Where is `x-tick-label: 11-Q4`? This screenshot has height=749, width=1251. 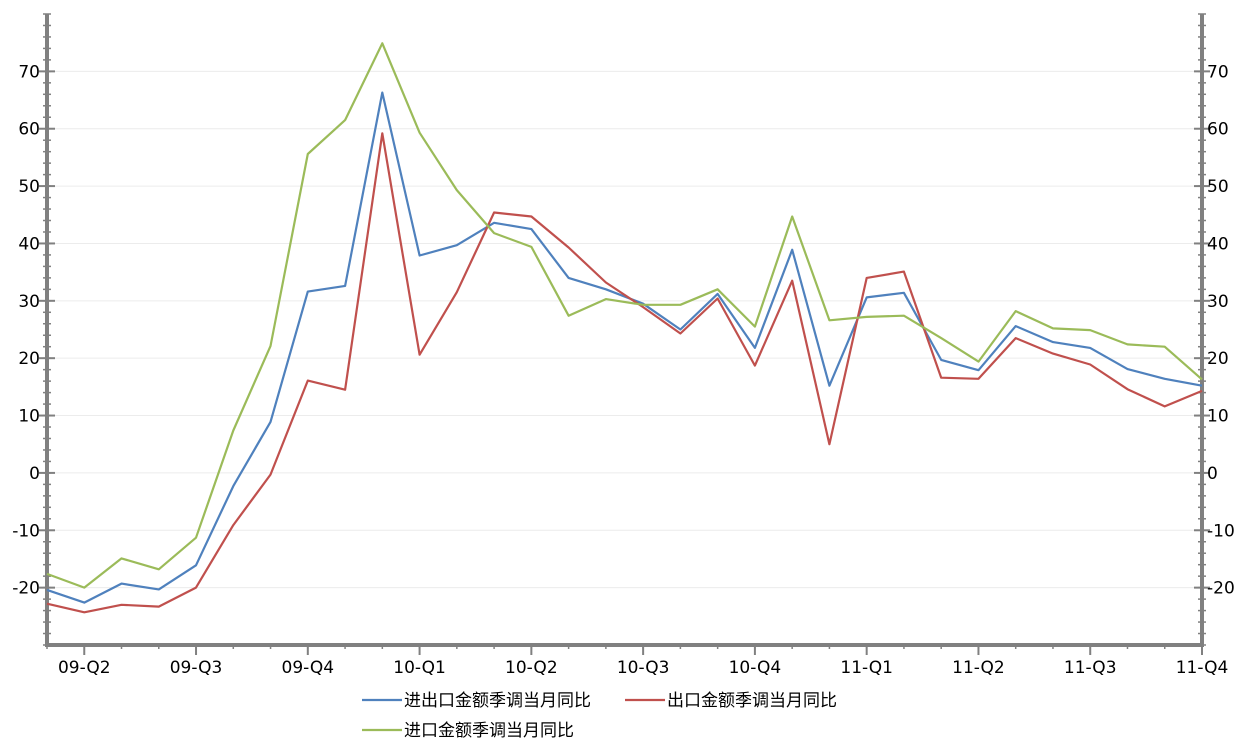
x-tick-label: 11-Q4 is located at coordinates (1202, 668).